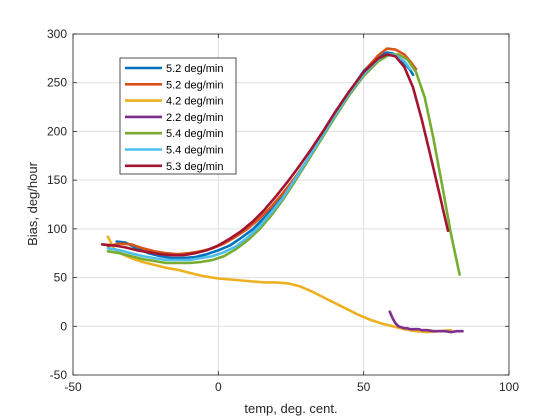  I want to click on legend-label-5: 5.4 deg/min, so click(194, 134).